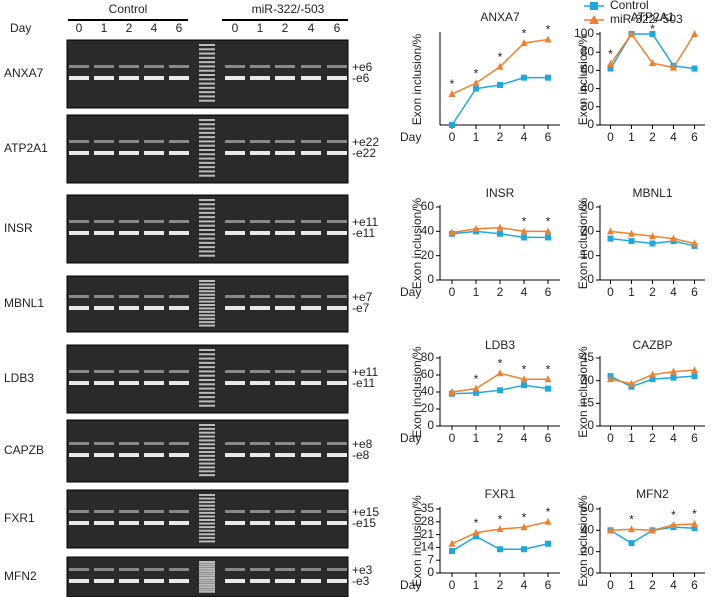  What do you see at coordinates (79, 28) in the screenshot?
I see `lane-label: 0` at bounding box center [79, 28].